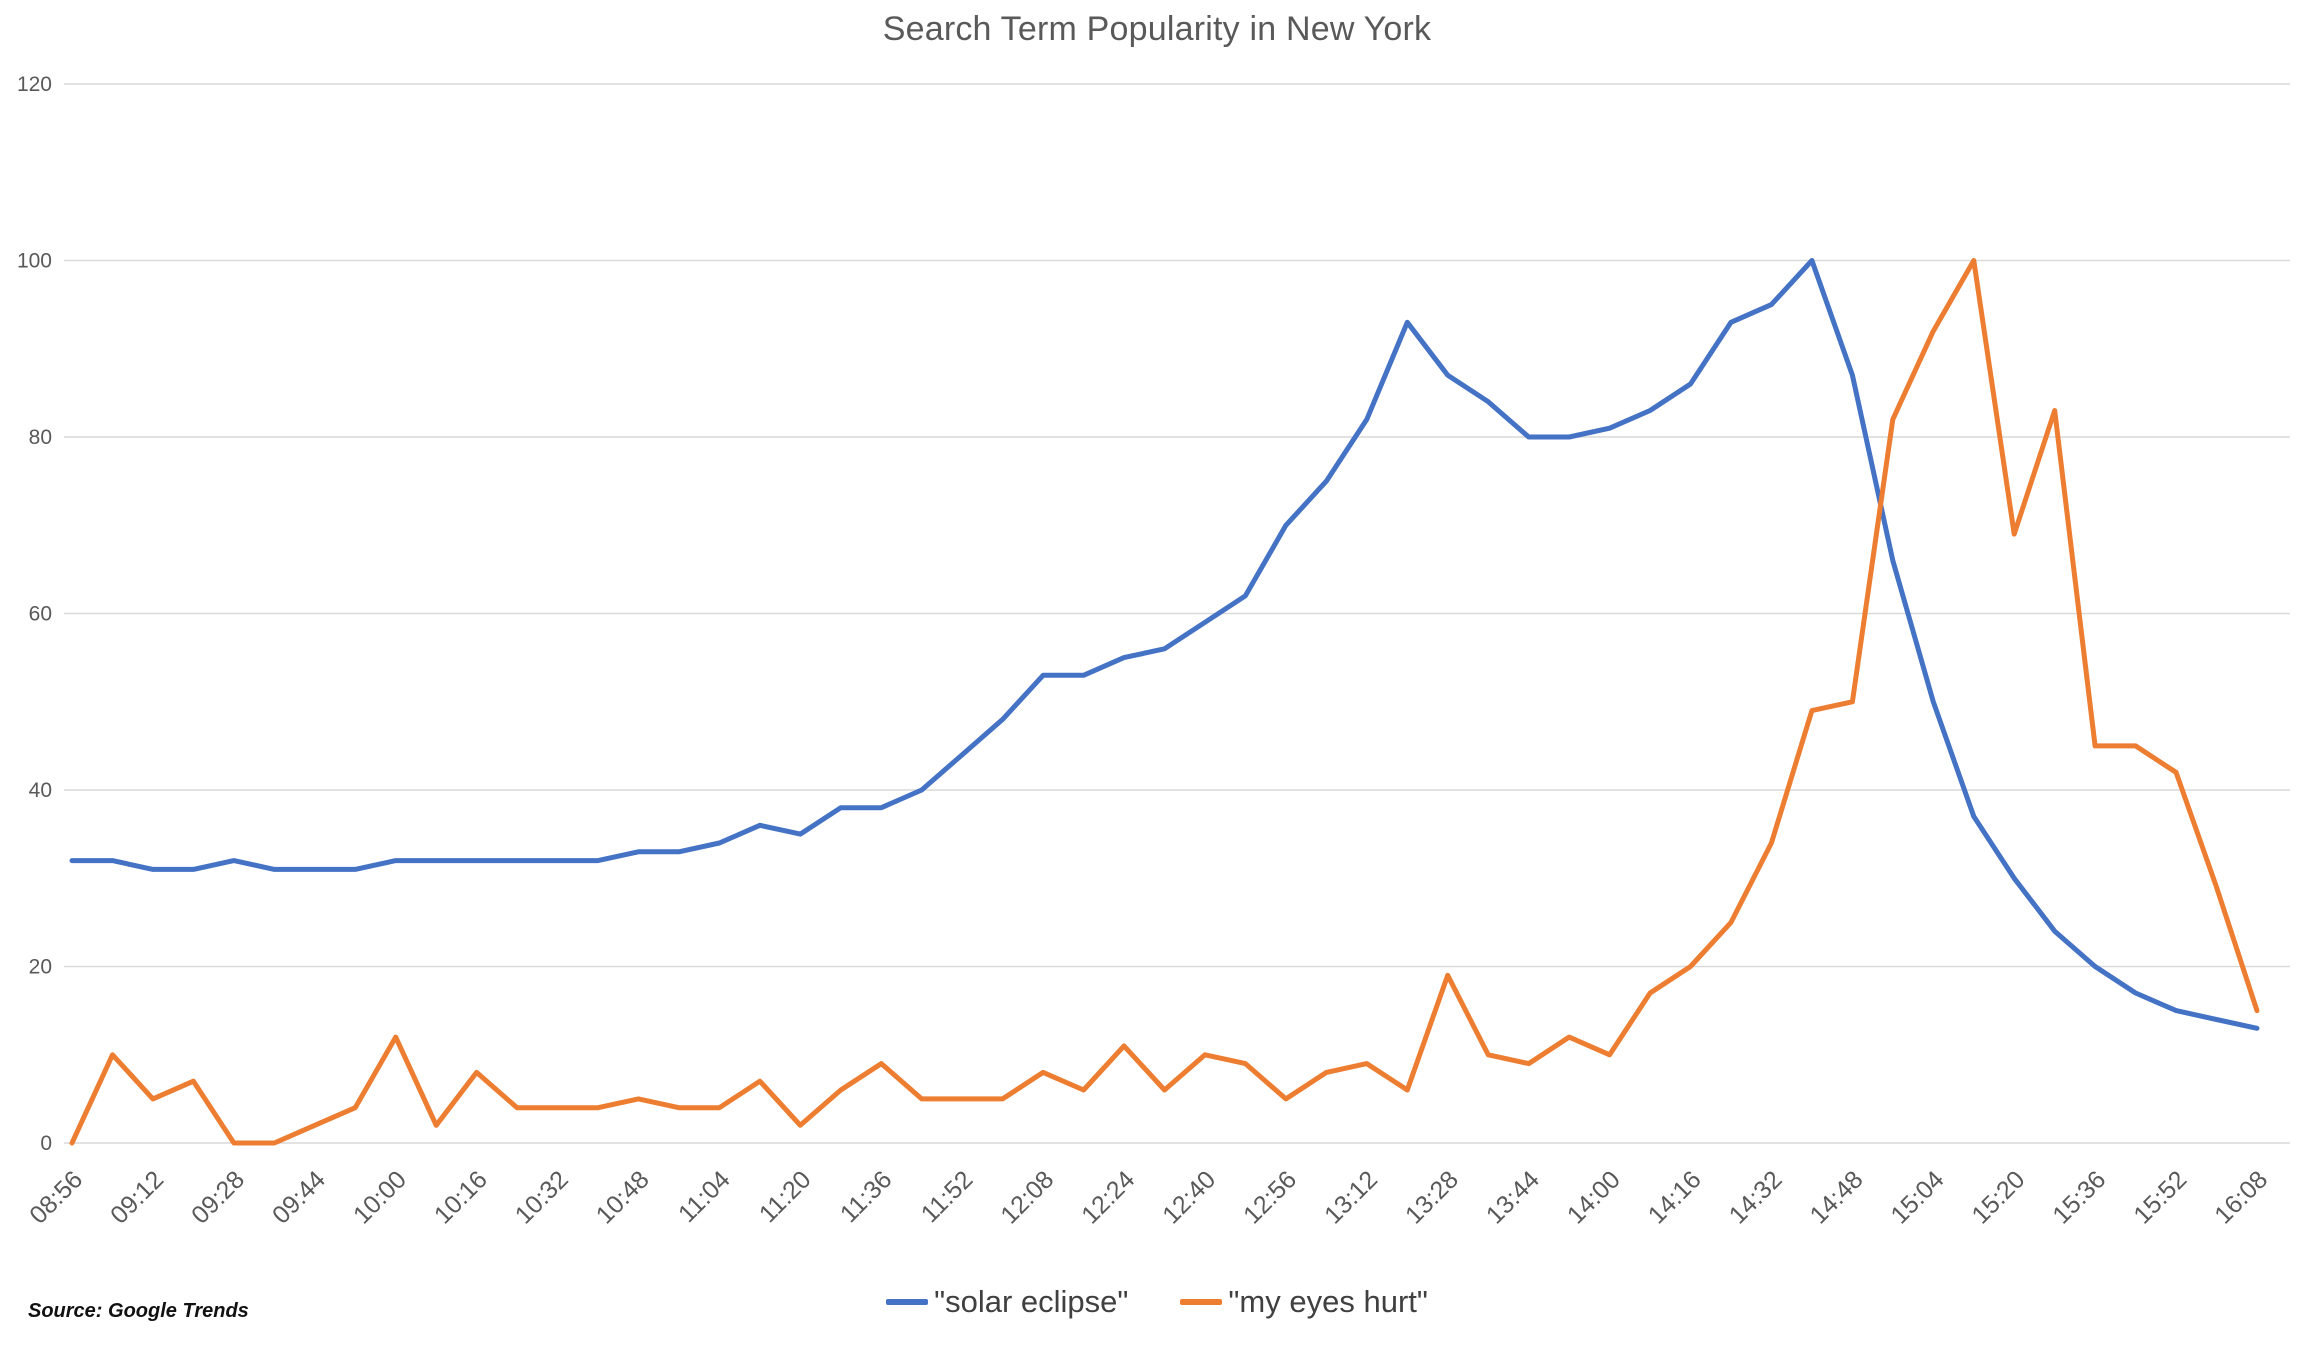 This screenshot has height=1350, width=2314. Describe the element at coordinates (40, 967) in the screenshot. I see `y-axis-tick-label-20: 20` at that location.